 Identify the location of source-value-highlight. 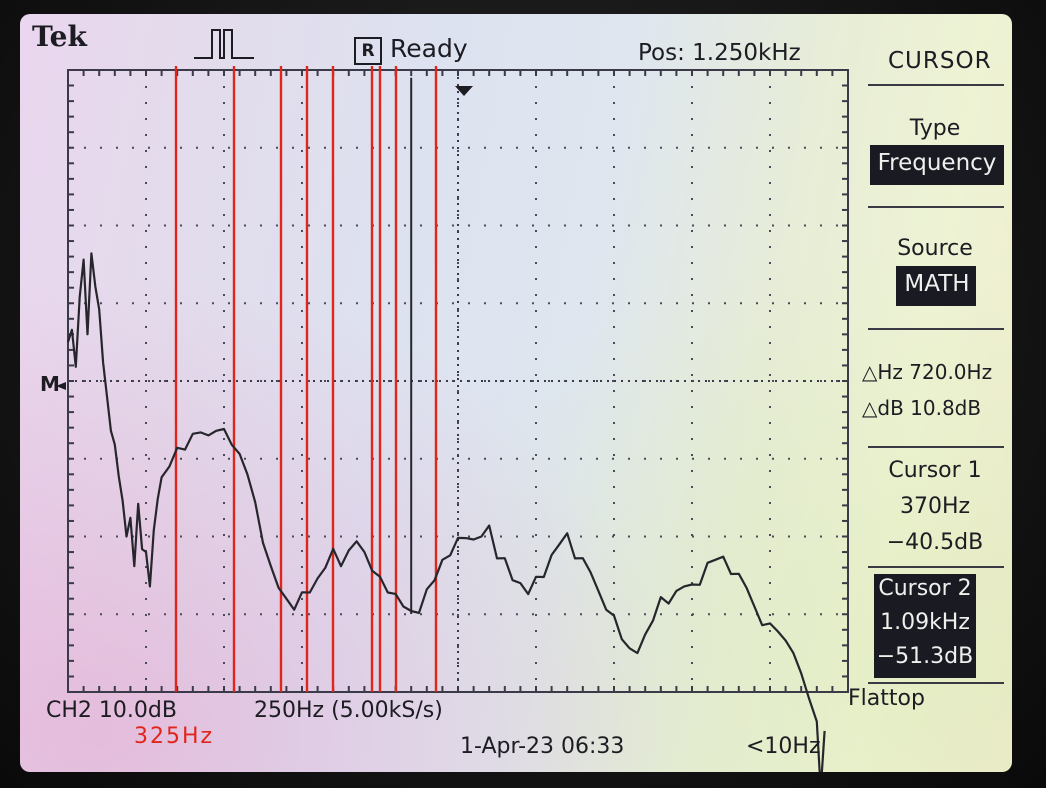
(936, 286).